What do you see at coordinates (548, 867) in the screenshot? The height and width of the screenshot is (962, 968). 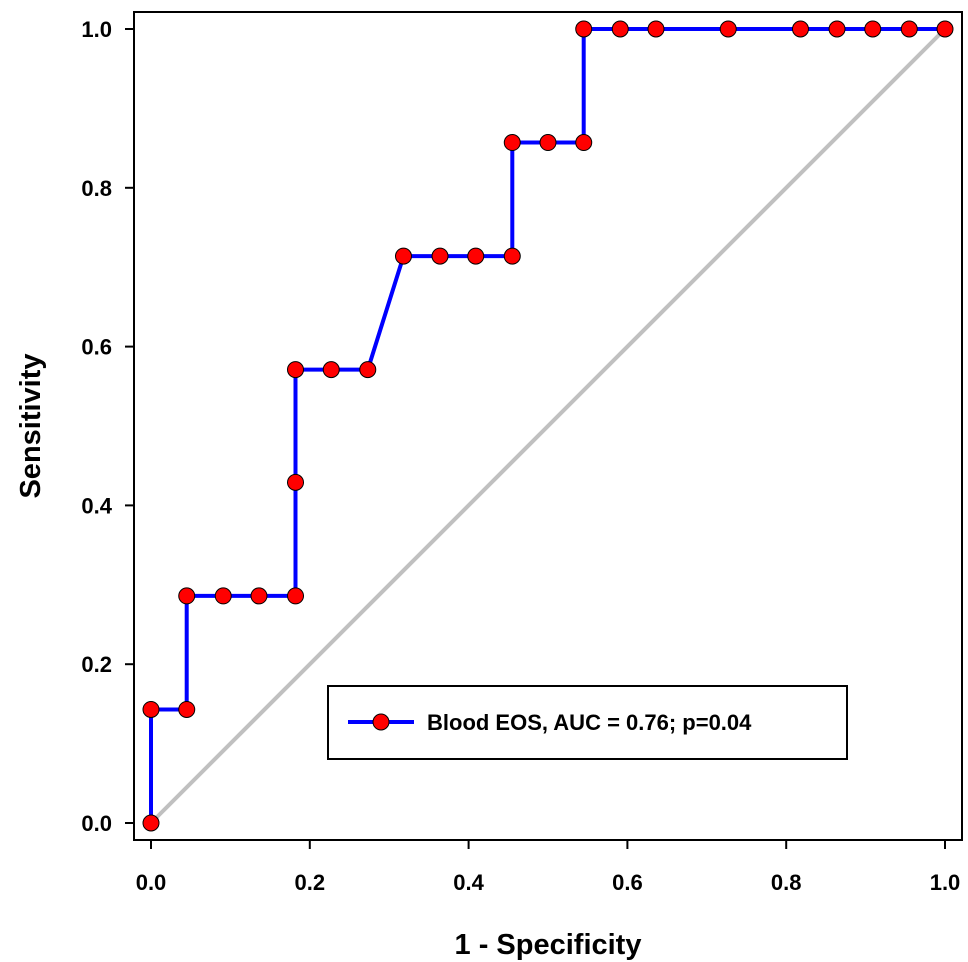 I see `x-axis-ticks: 0.0 0.2 0.4 0.6 0.8 1.0` at bounding box center [548, 867].